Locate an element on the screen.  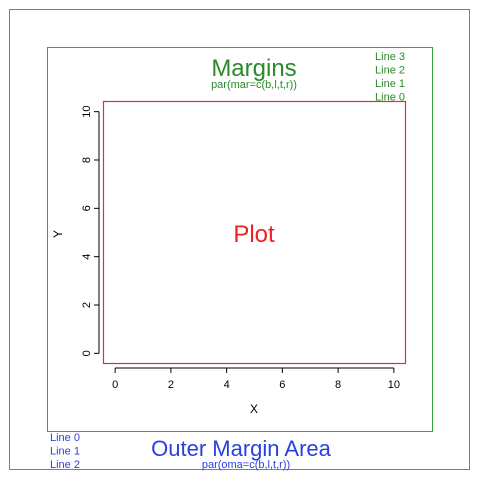
x-tick-label: 0 is located at coordinates (115, 385).